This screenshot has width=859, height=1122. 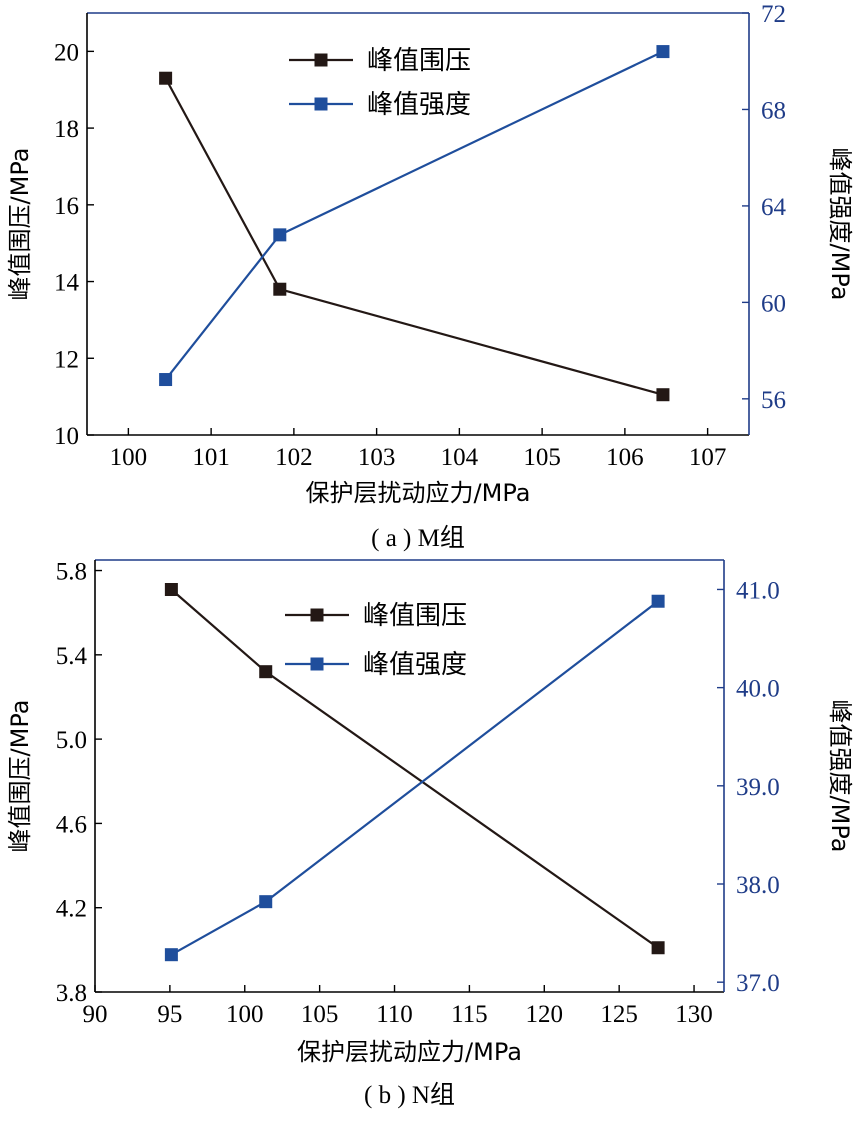 What do you see at coordinates (773, 14) in the screenshot?
I see `y-right-tick-label: 72` at bounding box center [773, 14].